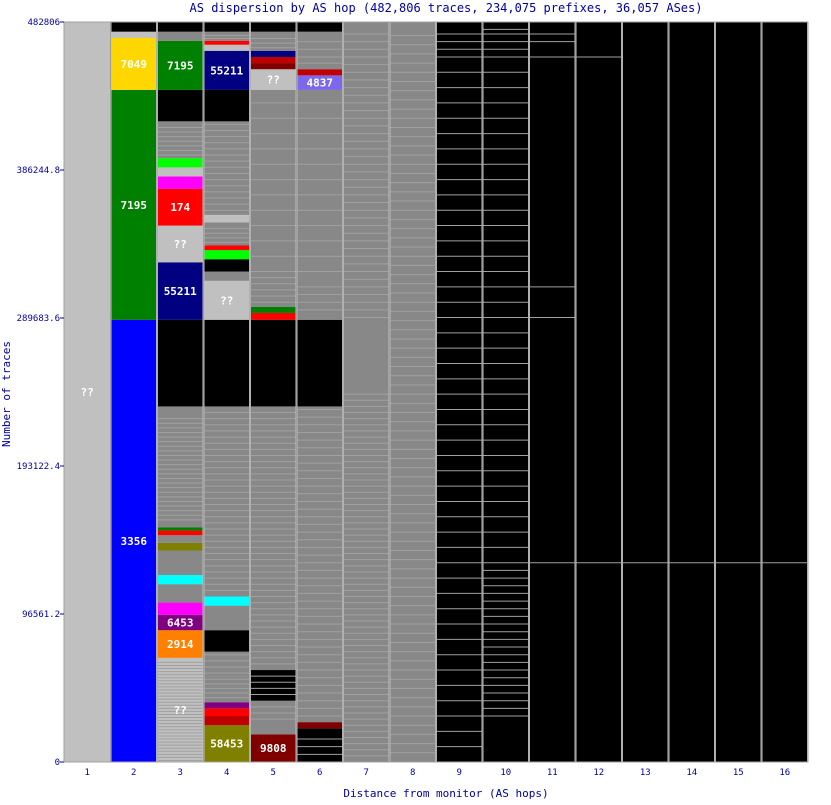  Describe the element at coordinates (691, 773) in the screenshot. I see `x-tick-label-14: 14` at that location.